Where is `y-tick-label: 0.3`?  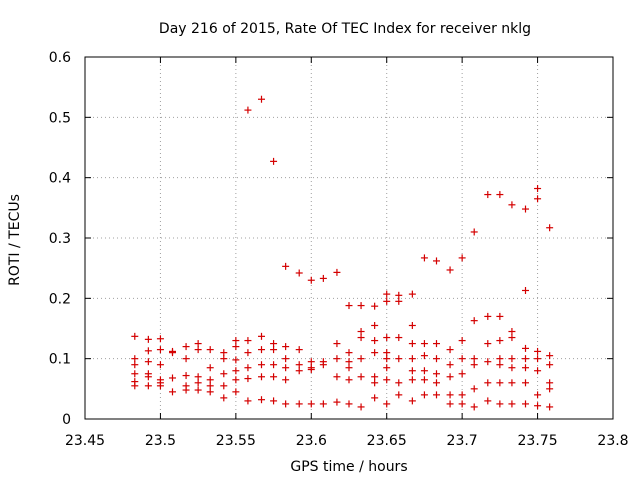 y-tick-label: 0.3 is located at coordinates (60, 239).